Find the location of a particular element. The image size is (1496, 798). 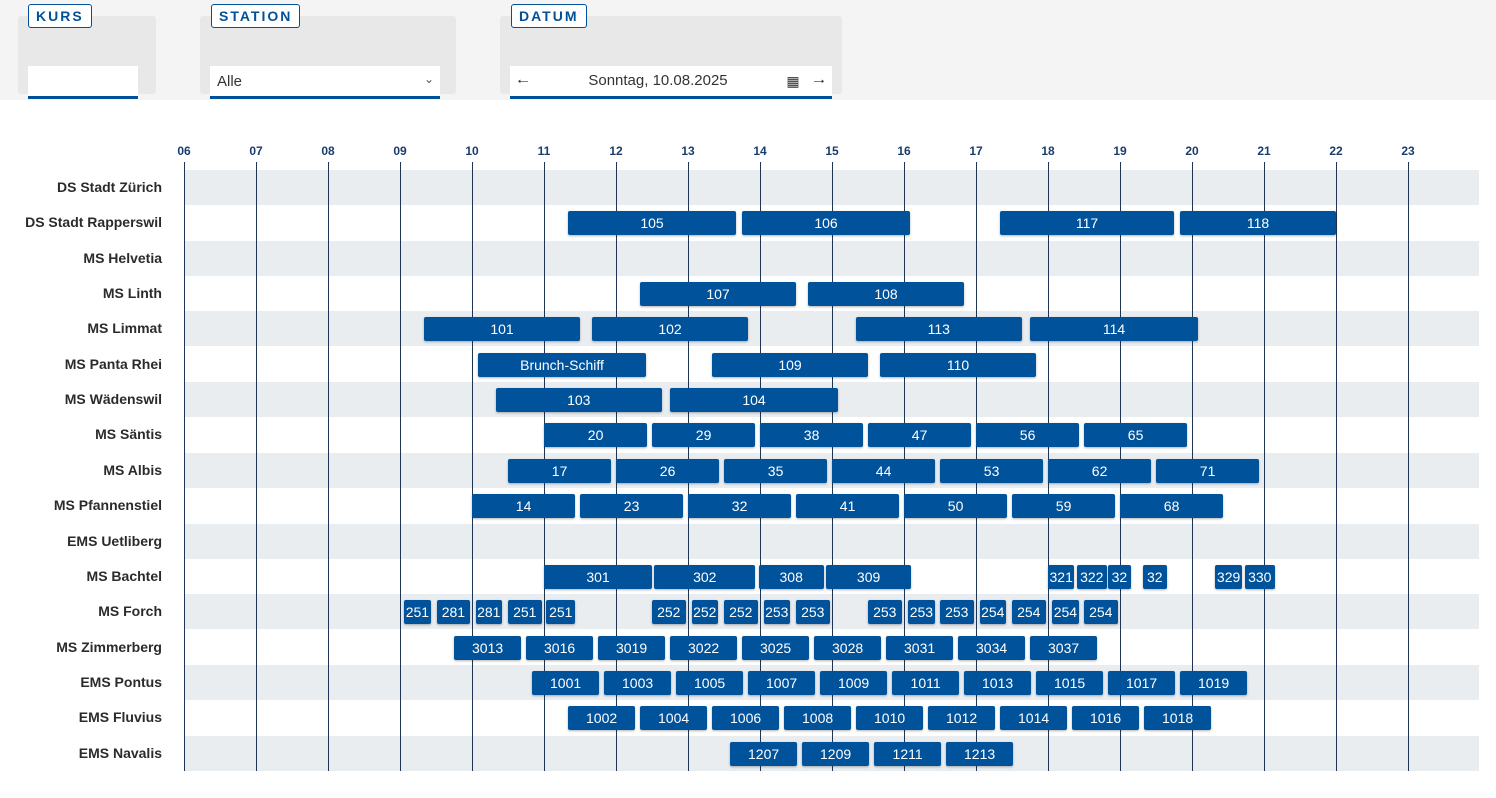

trip-bar: 14 is located at coordinates (524, 506).